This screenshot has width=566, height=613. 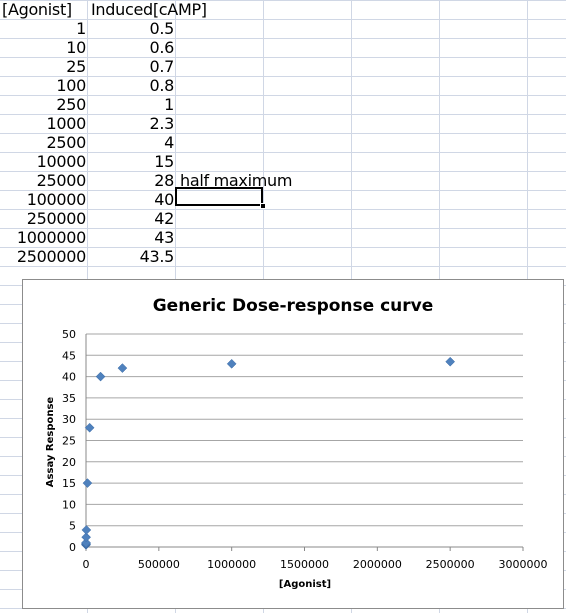 I want to click on x-tick-label: 500000, so click(x=159, y=564).